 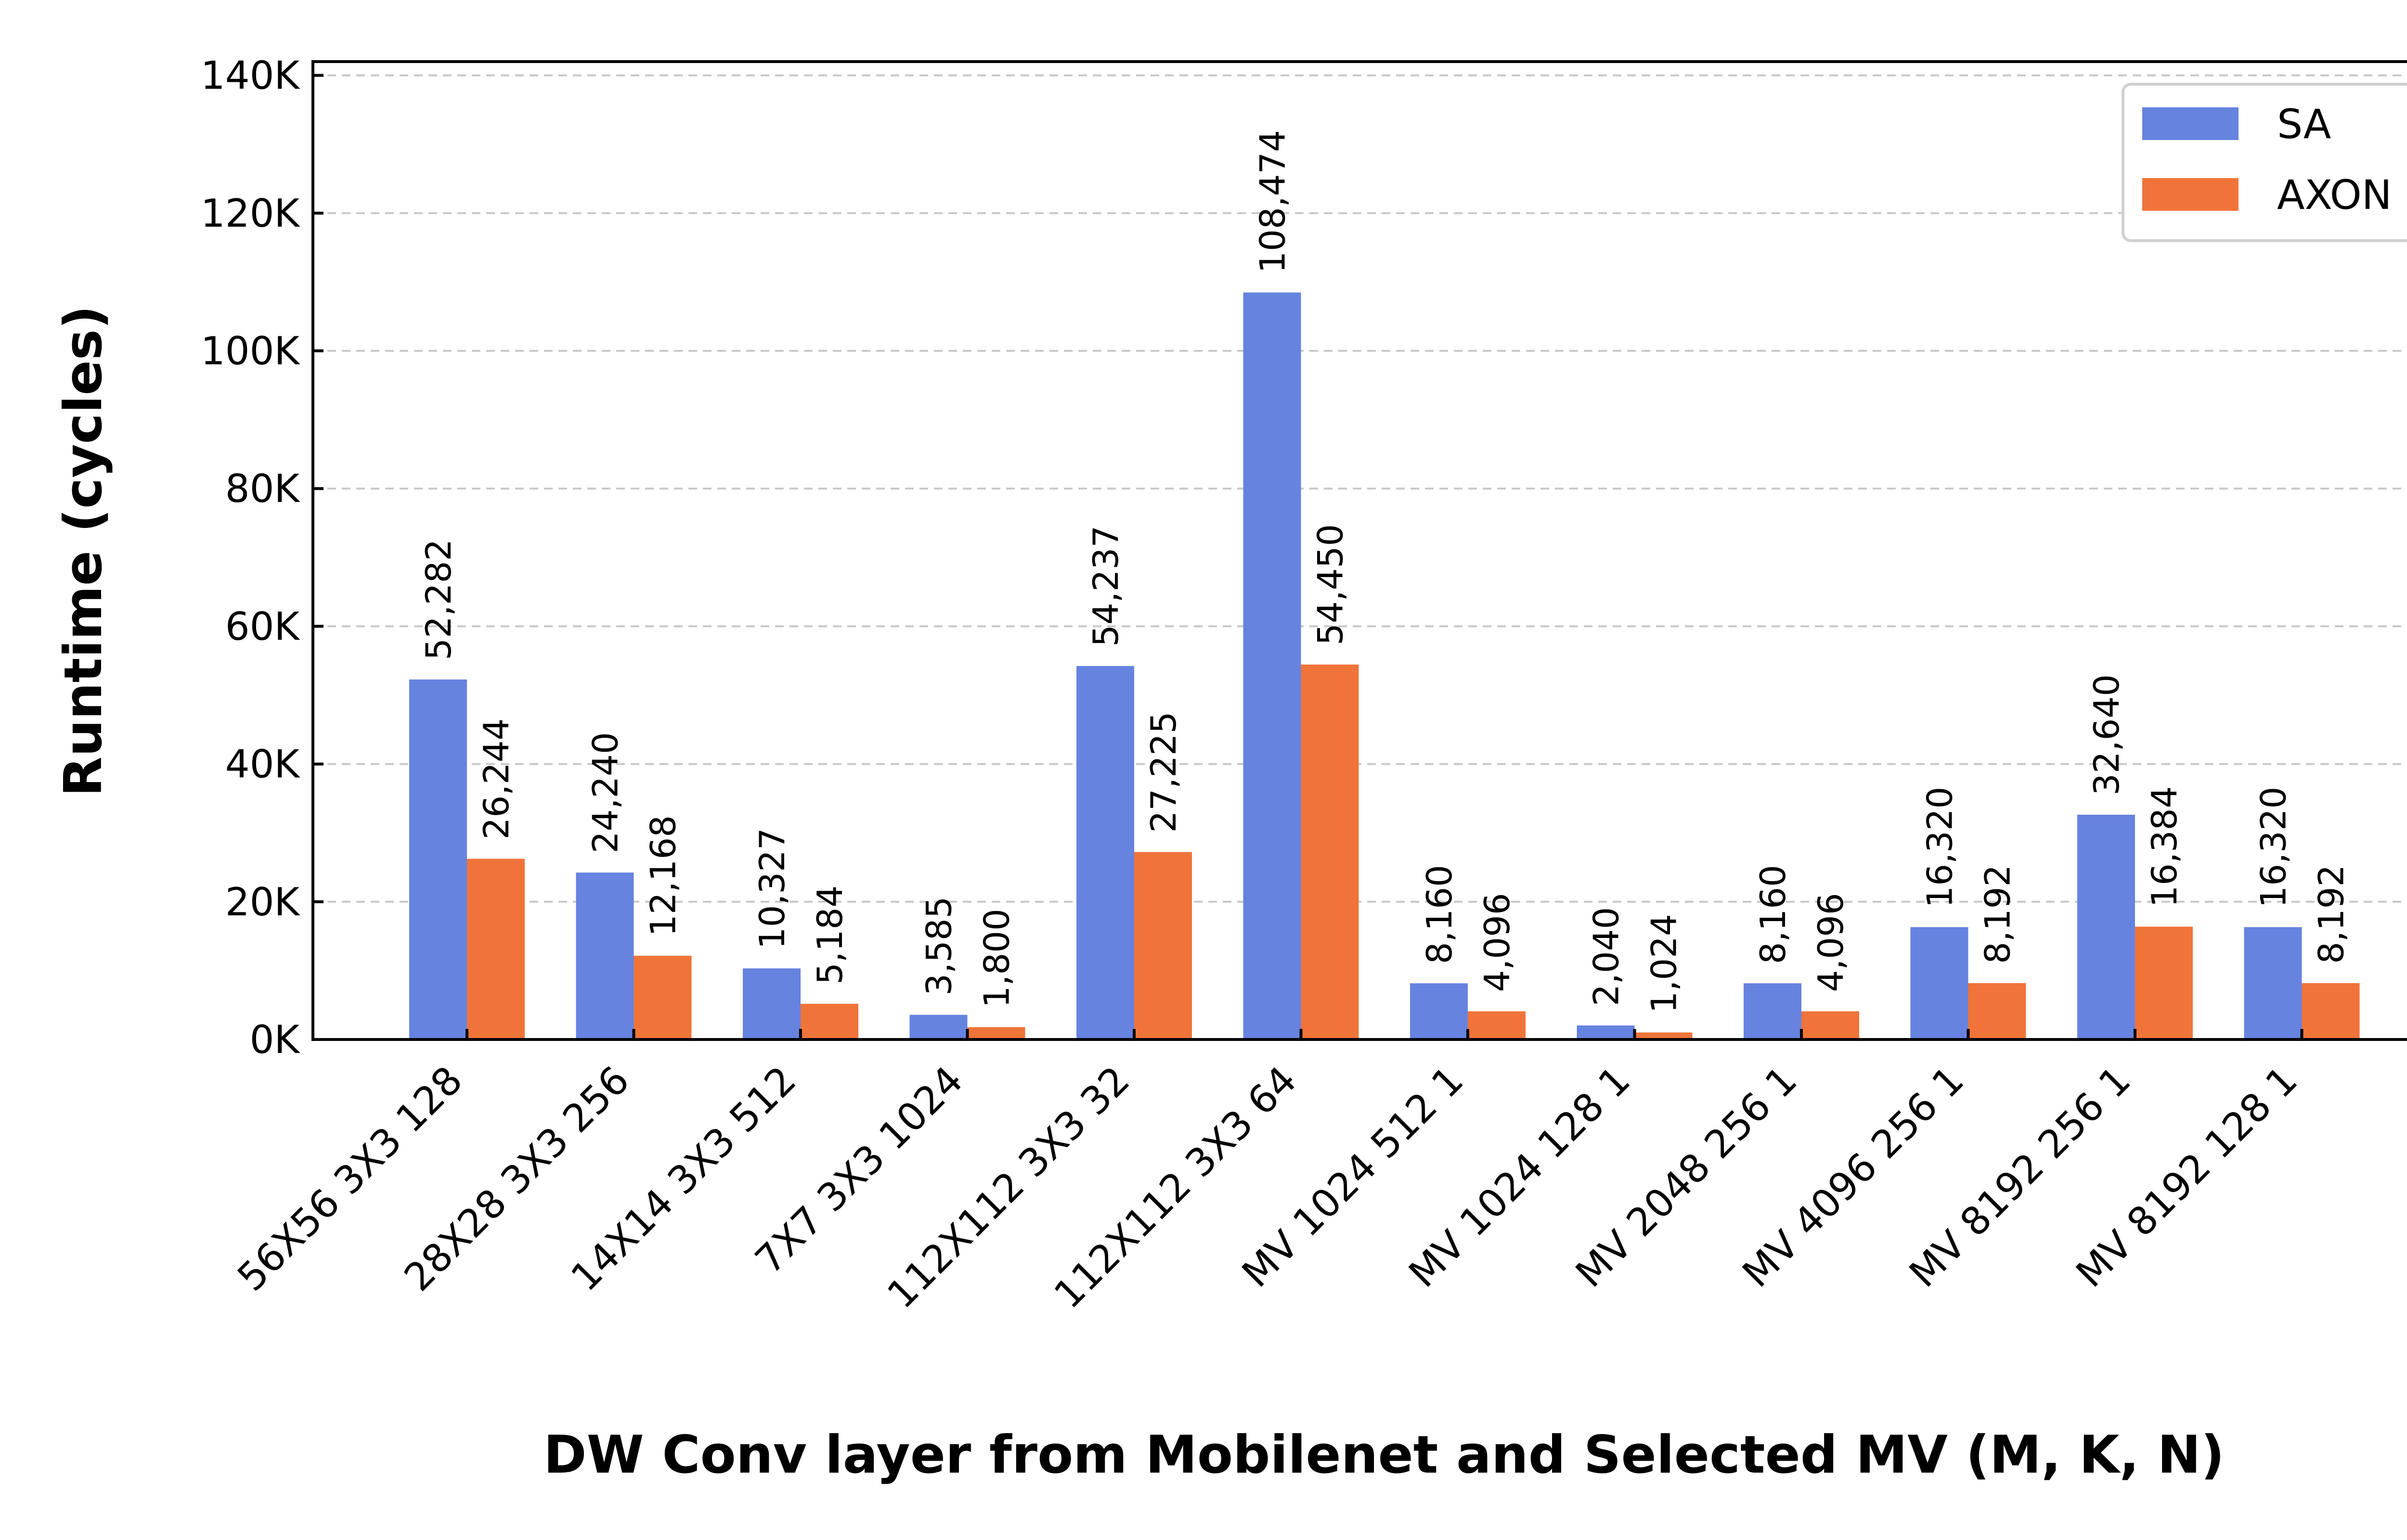 I want to click on data-label-sa: 52,282, so click(x=438, y=599).